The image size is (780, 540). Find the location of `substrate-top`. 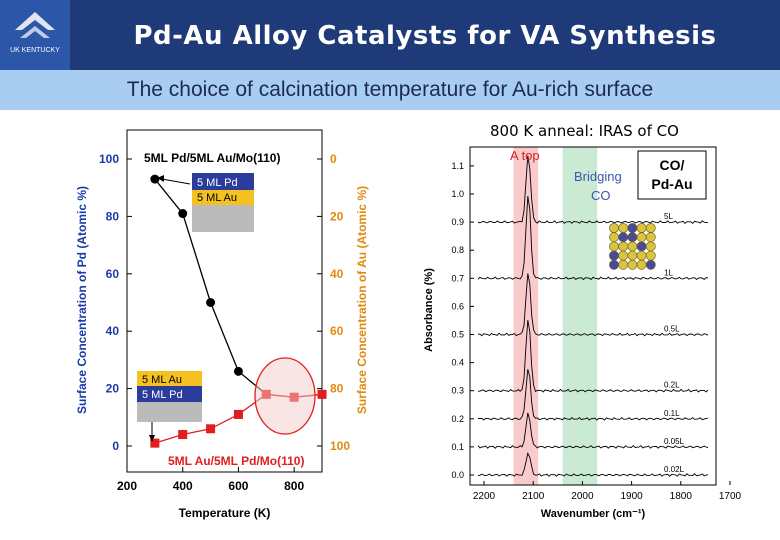

substrate-top is located at coordinates (223, 218).